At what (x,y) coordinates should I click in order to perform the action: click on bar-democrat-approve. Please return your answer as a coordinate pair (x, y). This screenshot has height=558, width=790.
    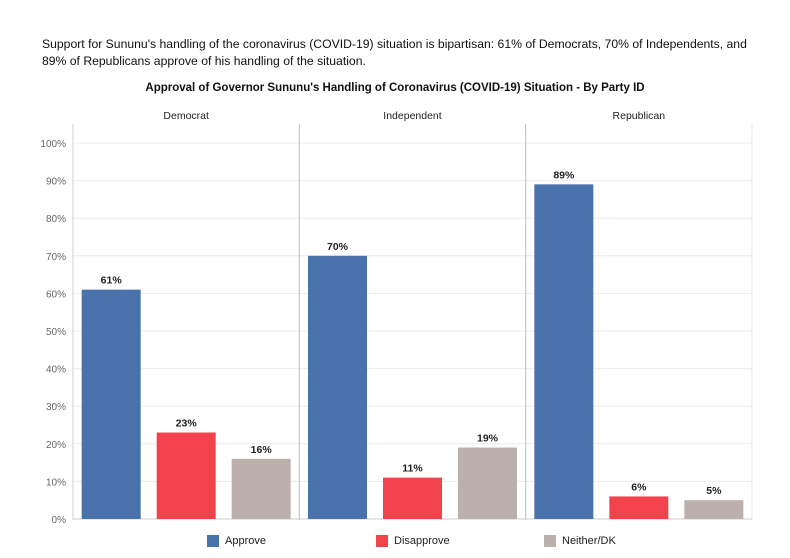
    Looking at the image, I should click on (111, 404).